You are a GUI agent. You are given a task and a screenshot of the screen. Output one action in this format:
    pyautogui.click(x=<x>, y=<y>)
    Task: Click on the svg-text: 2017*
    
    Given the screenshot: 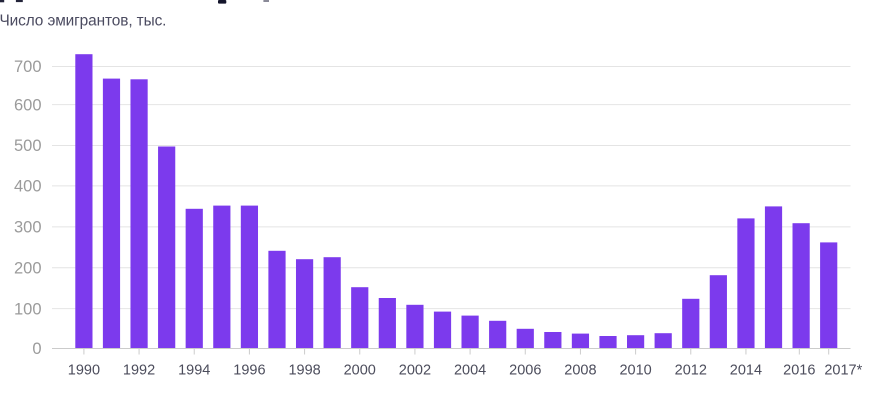 What is the action you would take?
    pyautogui.click(x=843, y=370)
    